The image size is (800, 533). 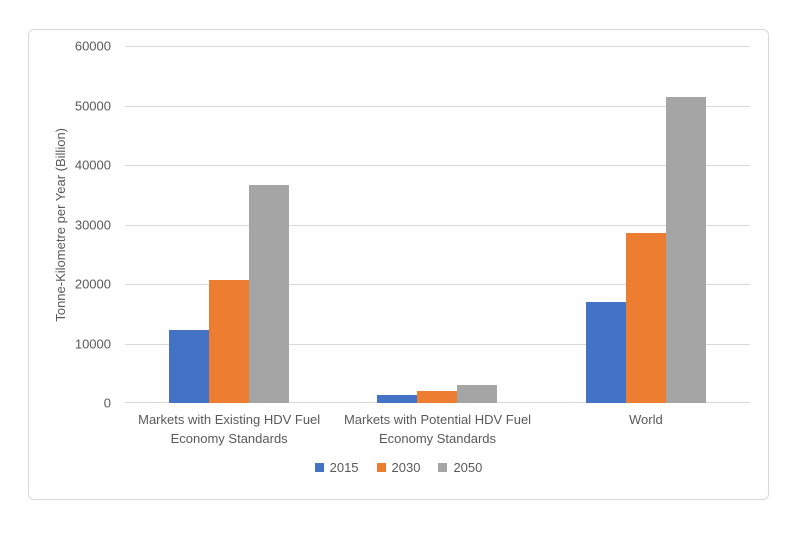 What do you see at coordinates (92, 105) in the screenshot?
I see `y-tick-label: 50000` at bounding box center [92, 105].